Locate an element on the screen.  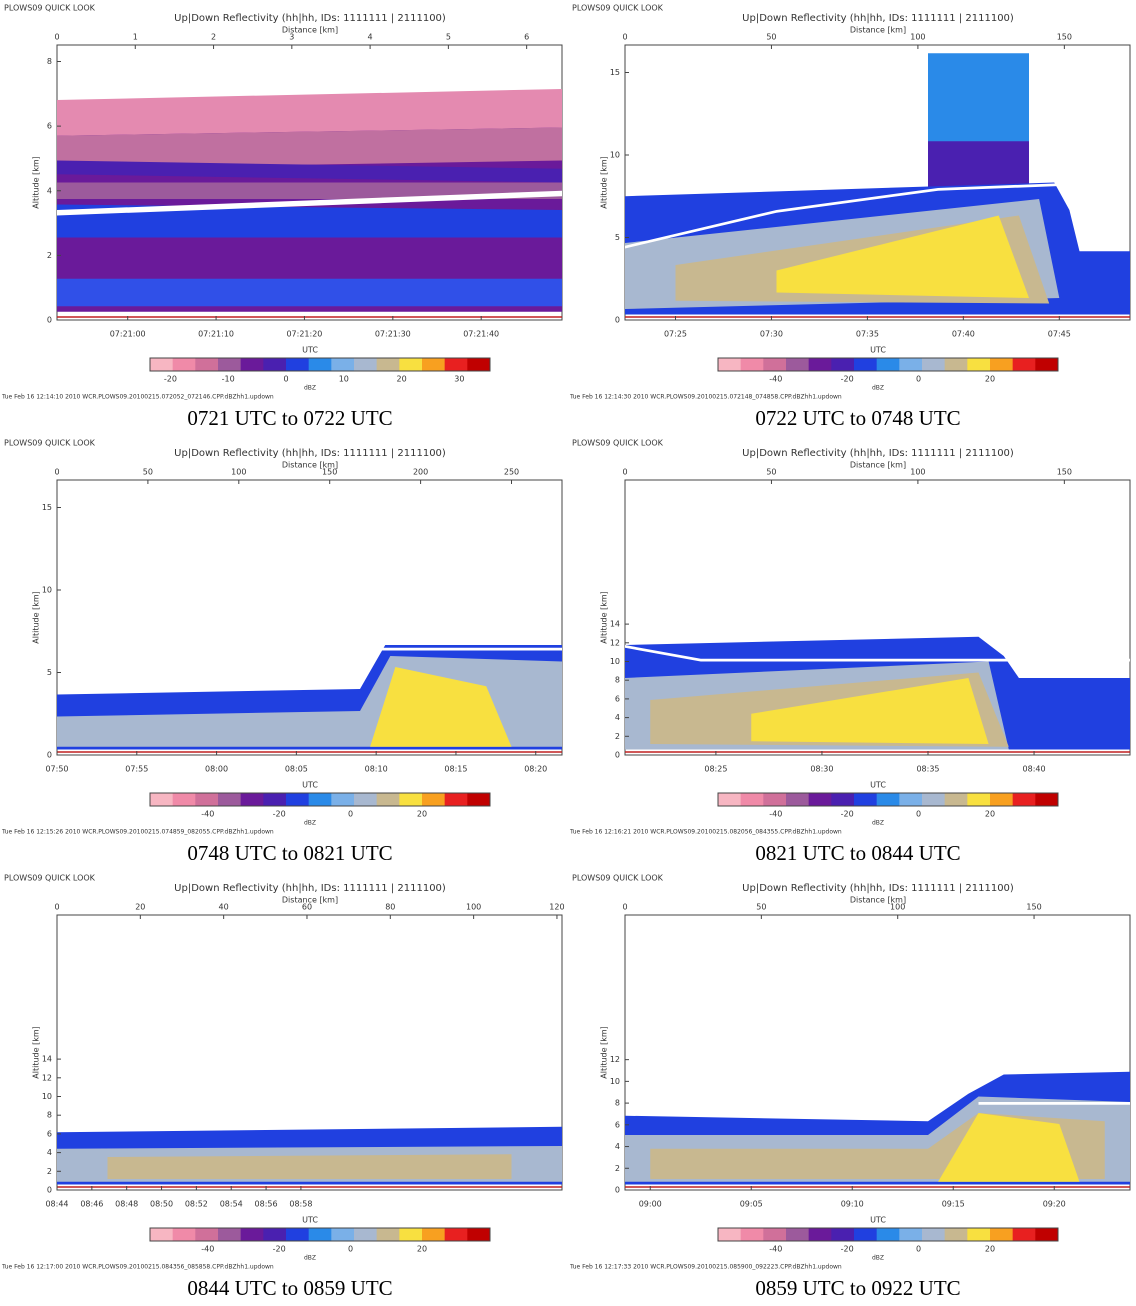
x-tick-label: 08:54 is located at coordinates (231, 1204).